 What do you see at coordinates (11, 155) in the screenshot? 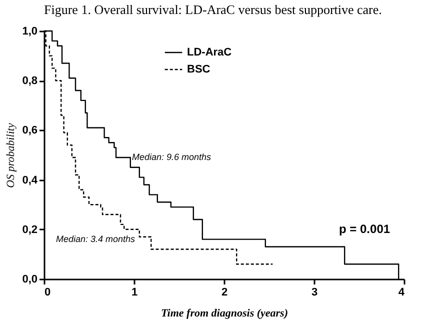
I see `y-axis-title: OS probability` at bounding box center [11, 155].